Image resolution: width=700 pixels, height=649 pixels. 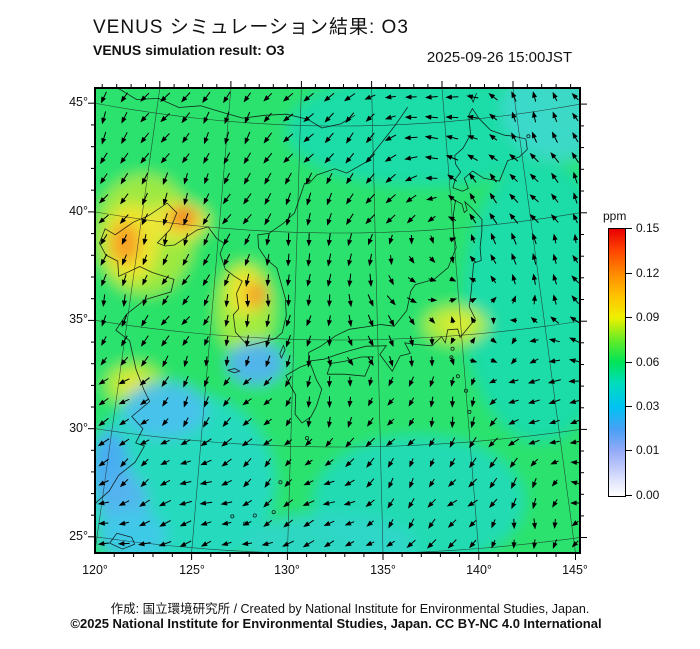 What do you see at coordinates (78, 319) in the screenshot?
I see `lat-tick-label: 35°` at bounding box center [78, 319].